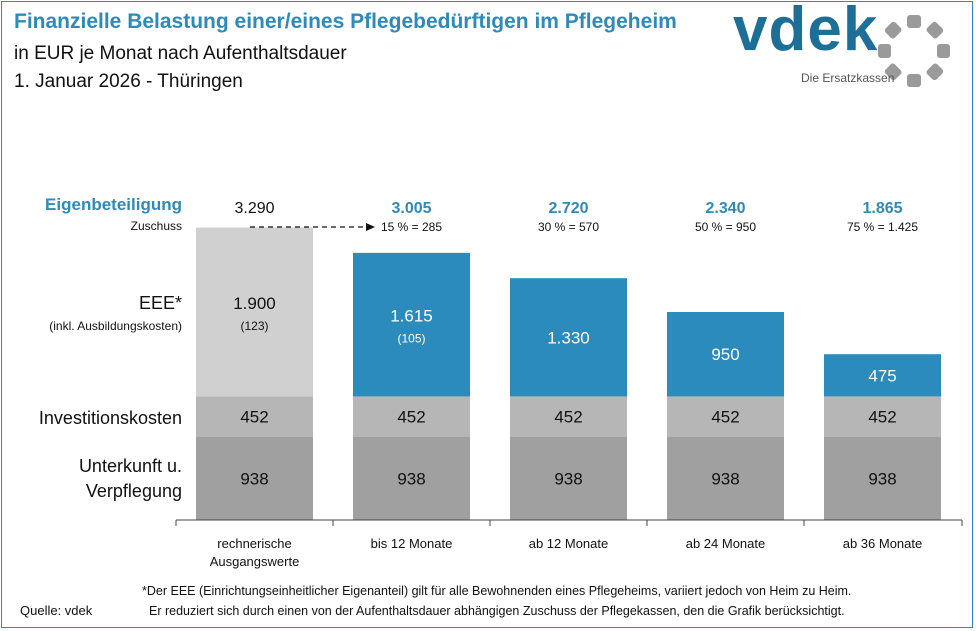 Image resolution: width=976 pixels, height=631 pixels. Describe the element at coordinates (133, 491) in the screenshot. I see `row-label-unterkunft-2: Verpflegung` at that location.